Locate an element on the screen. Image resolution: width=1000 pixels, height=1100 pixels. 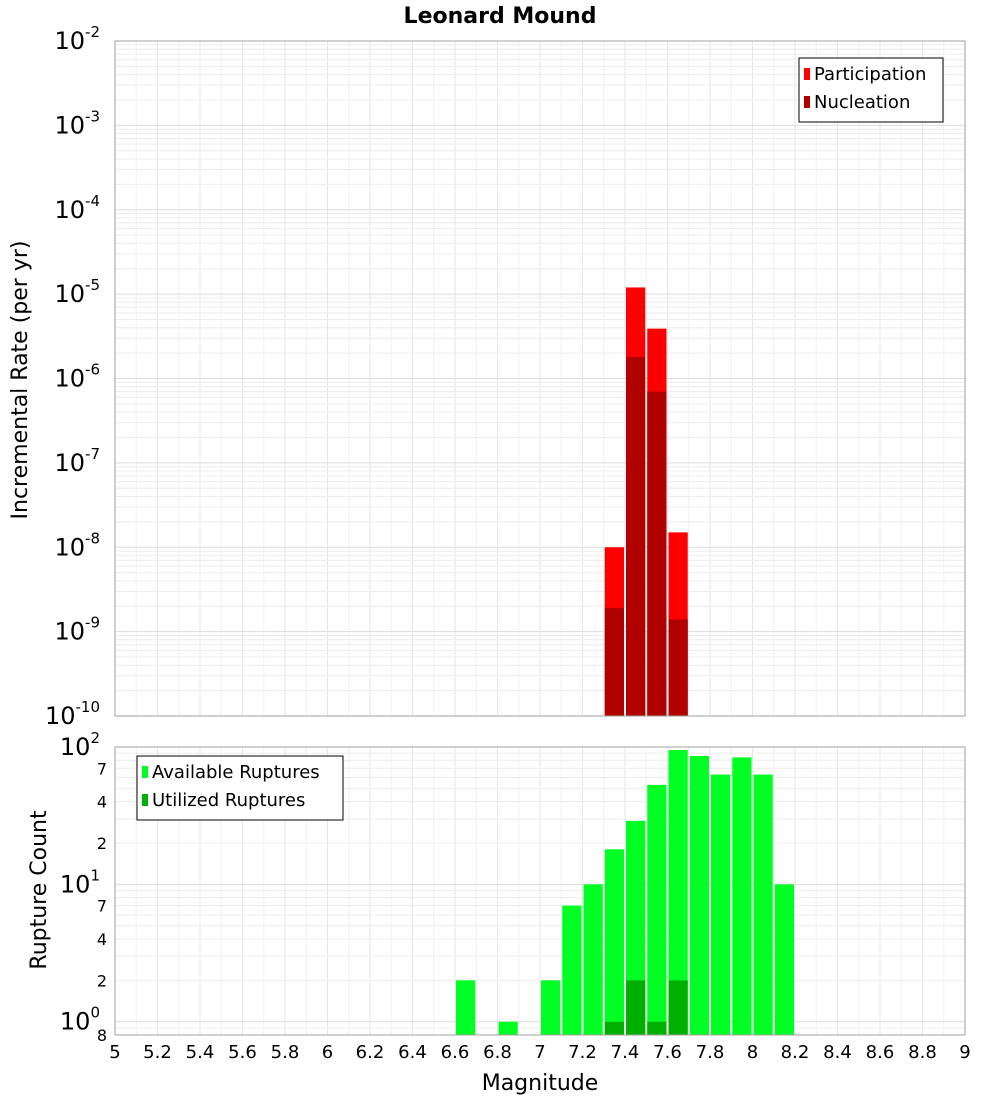
y-tick-exp: -7 is located at coordinates (92, 454).